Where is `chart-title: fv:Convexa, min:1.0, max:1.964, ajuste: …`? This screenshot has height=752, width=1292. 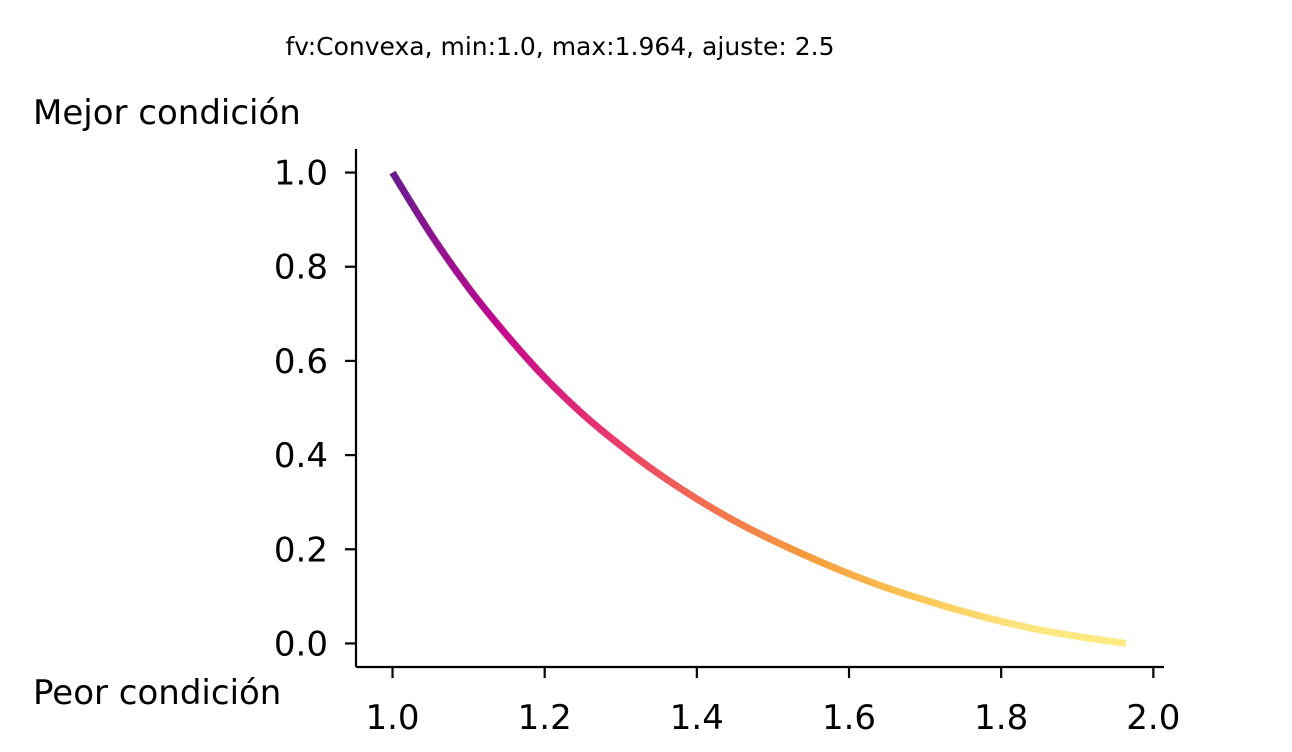
chart-title: fv:Convexa, min:1.0, max:1.964, ajuste: … is located at coordinates (559, 46).